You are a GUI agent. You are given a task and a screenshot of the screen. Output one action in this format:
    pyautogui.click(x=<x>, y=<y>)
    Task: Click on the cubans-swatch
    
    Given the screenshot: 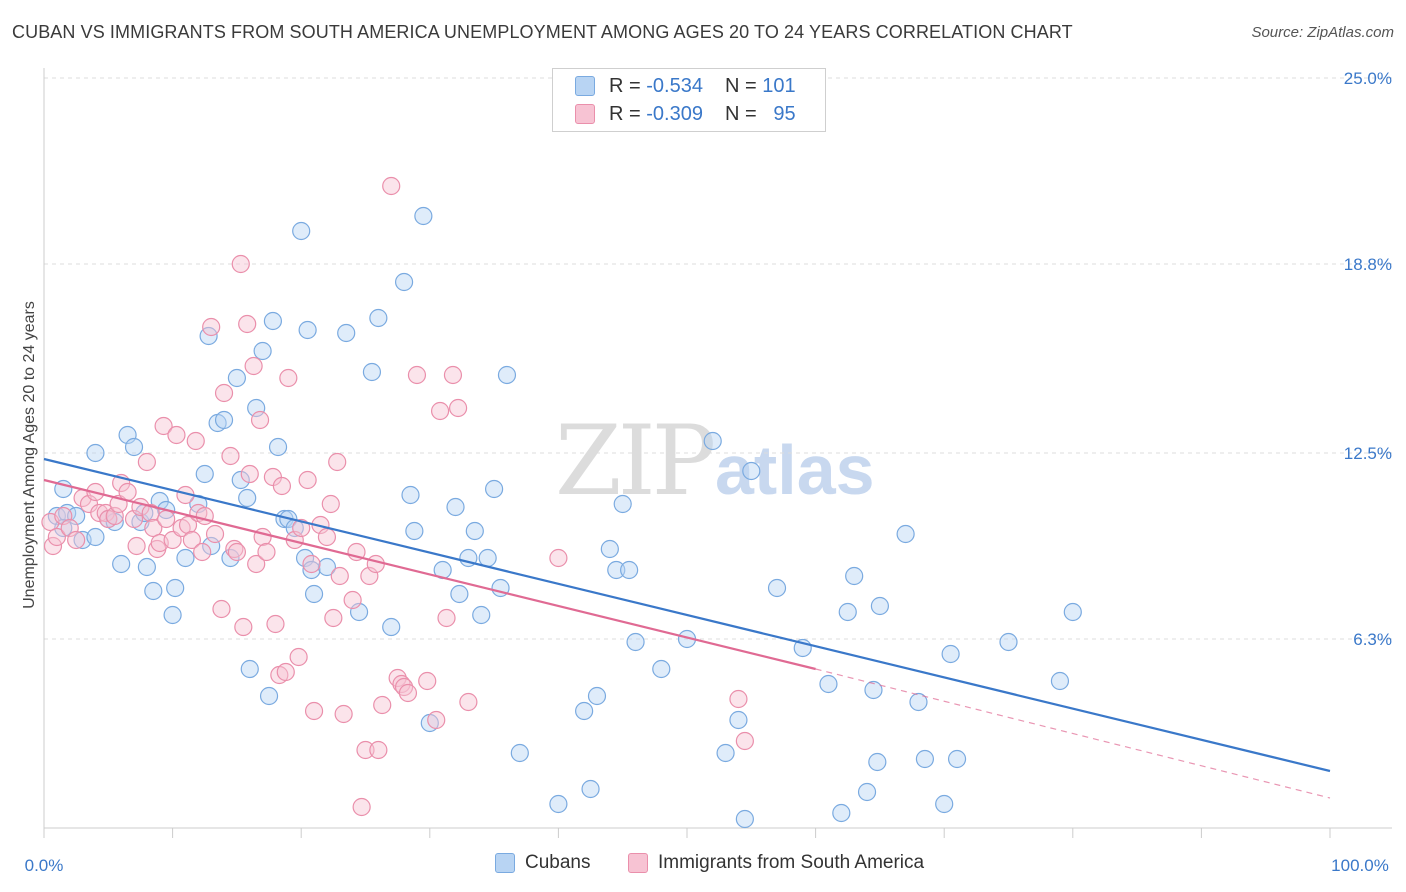 What is the action you would take?
    pyautogui.click(x=505, y=863)
    